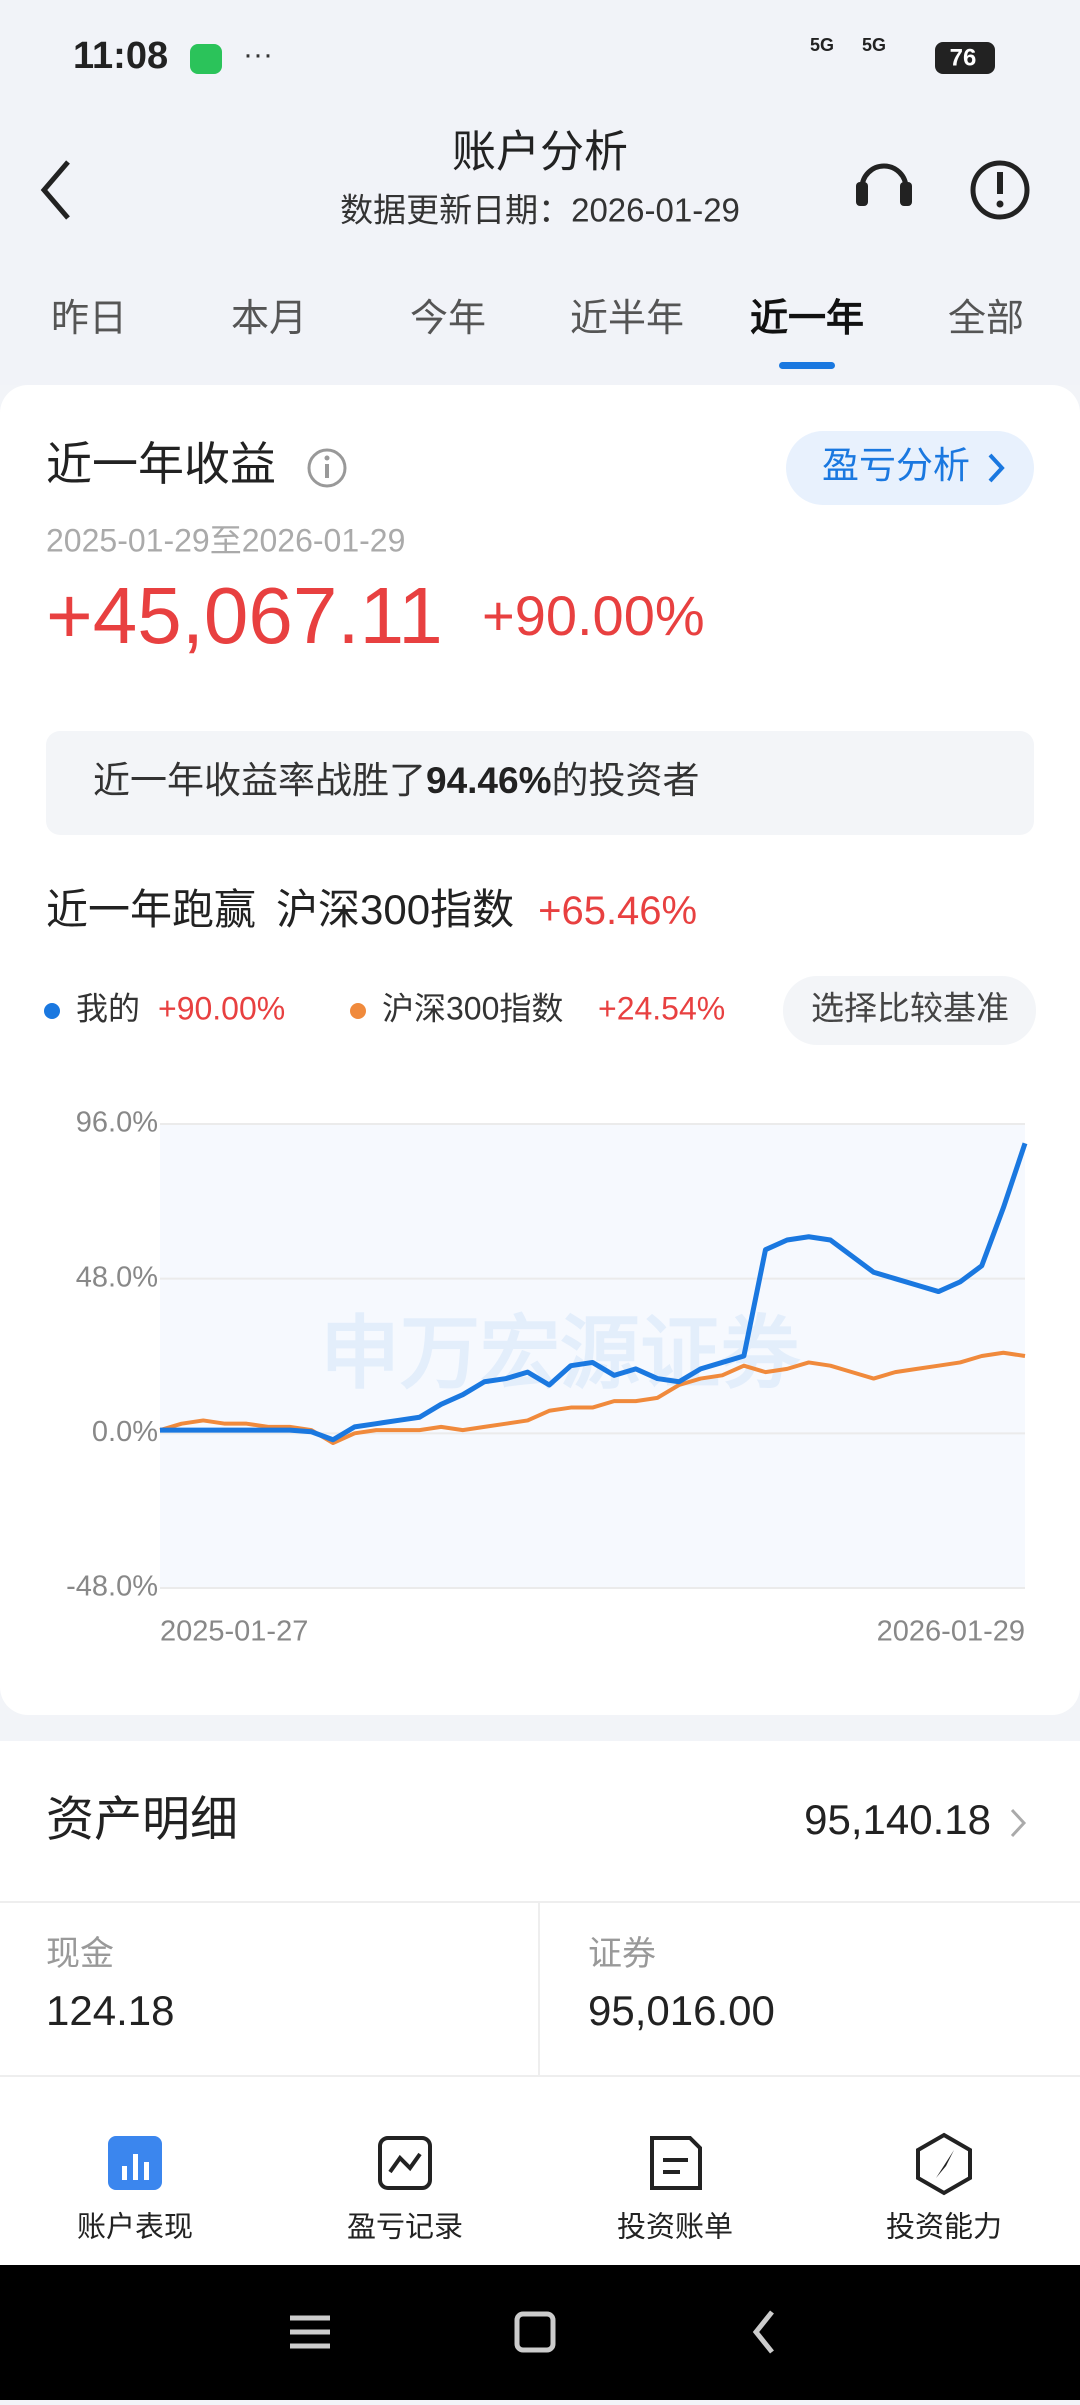  Describe the element at coordinates (55, 190) in the screenshot. I see `back-button` at that location.